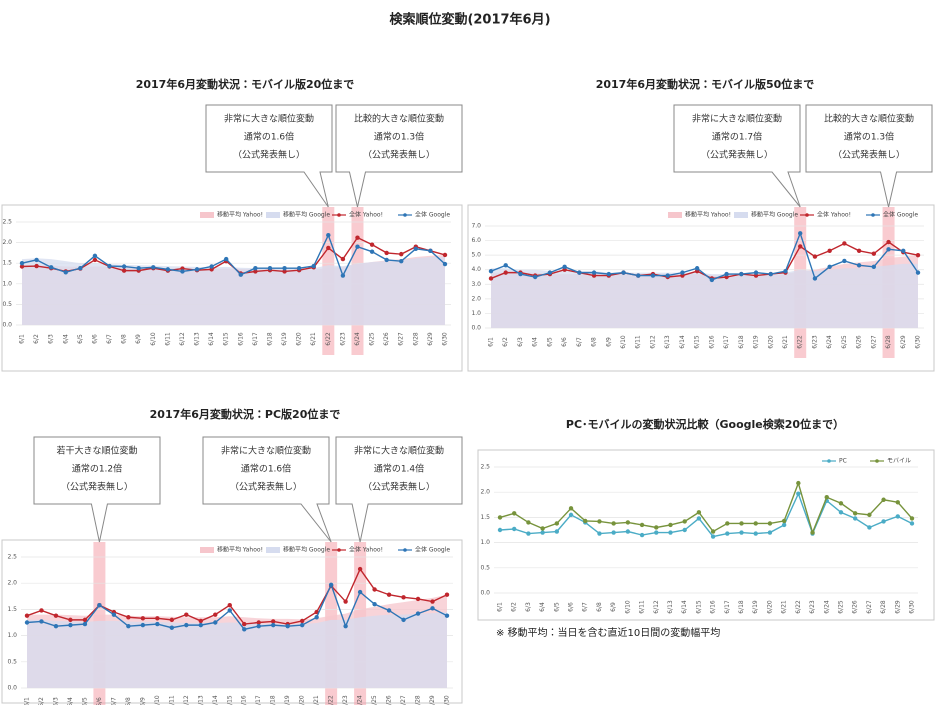 Image resolution: width=940 pixels, height=705 pixels. What do you see at coordinates (97, 469) in the screenshot?
I see `callout-text: 通常の1.2倍` at bounding box center [97, 469].